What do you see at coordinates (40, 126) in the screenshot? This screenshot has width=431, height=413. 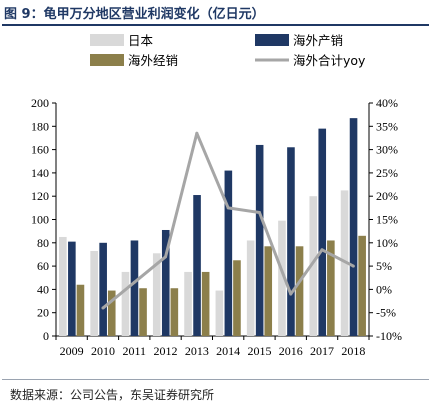 I see `left-tick-label: 180` at bounding box center [40, 126].